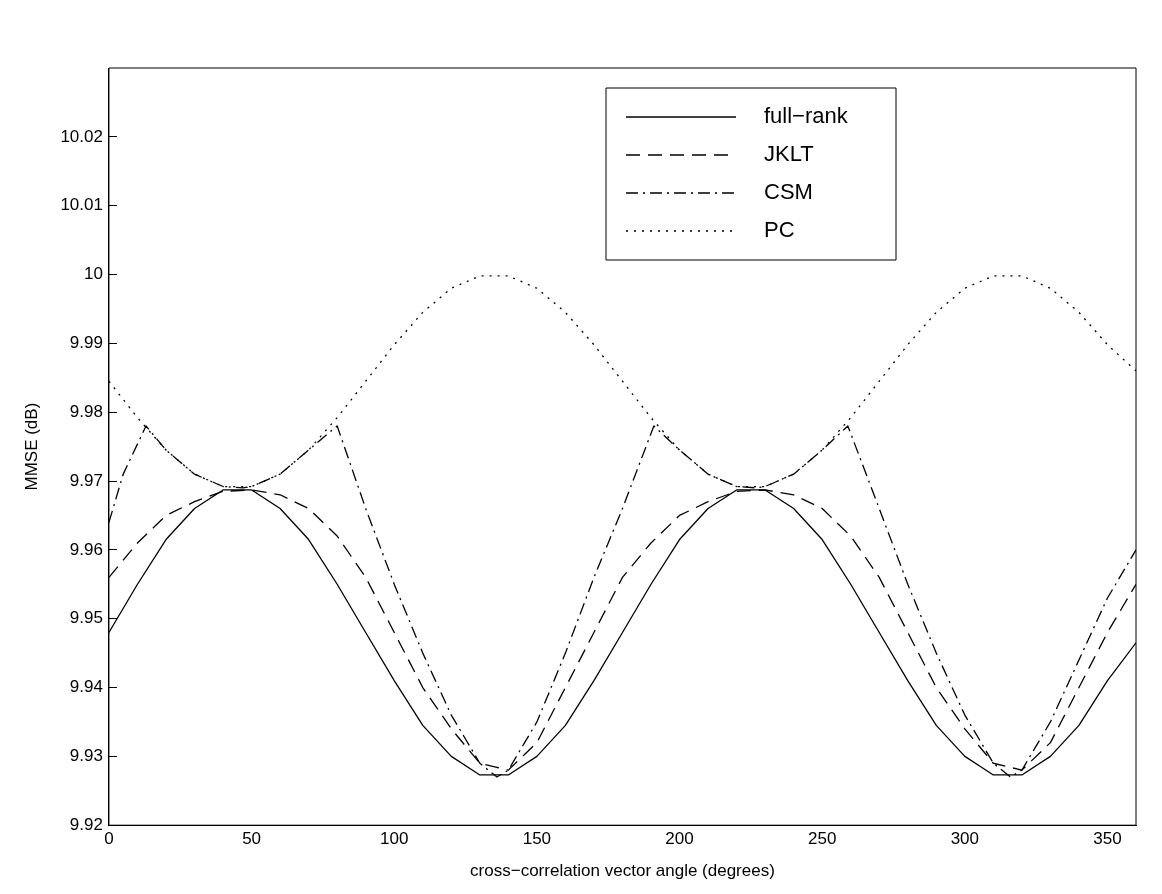 Image resolution: width=1162 pixels, height=894 pixels. What do you see at coordinates (86, 687) in the screenshot?
I see `y-tick-label: 9.94` at bounding box center [86, 687].